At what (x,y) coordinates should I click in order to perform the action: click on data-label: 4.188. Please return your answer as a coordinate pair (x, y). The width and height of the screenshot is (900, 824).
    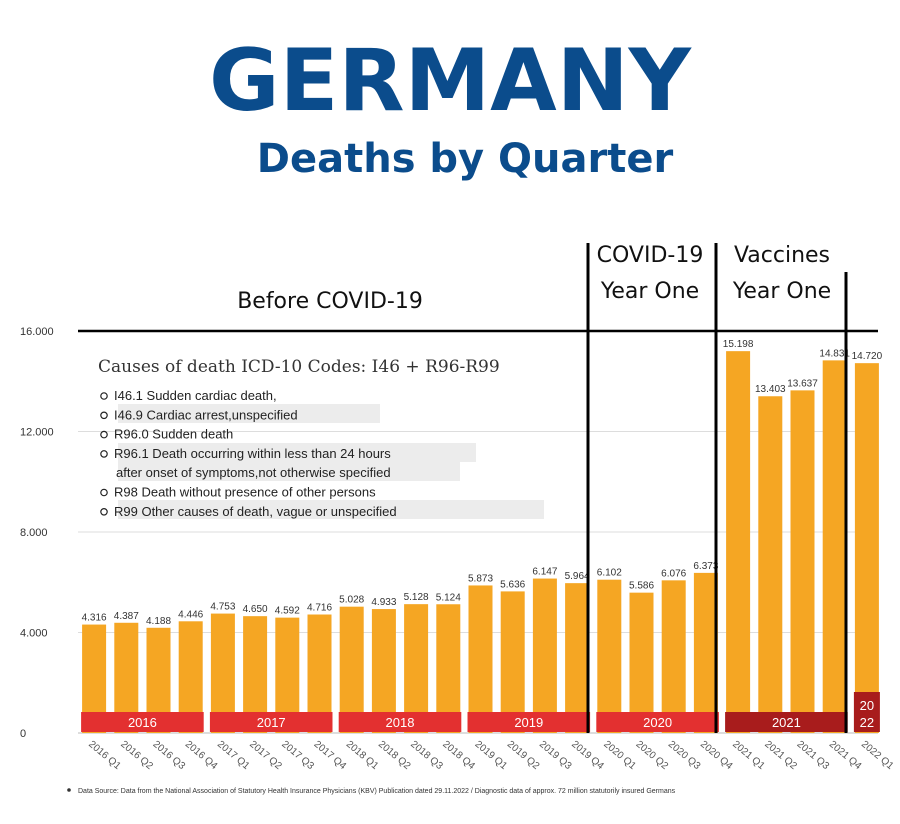
    Looking at the image, I should click on (158, 621).